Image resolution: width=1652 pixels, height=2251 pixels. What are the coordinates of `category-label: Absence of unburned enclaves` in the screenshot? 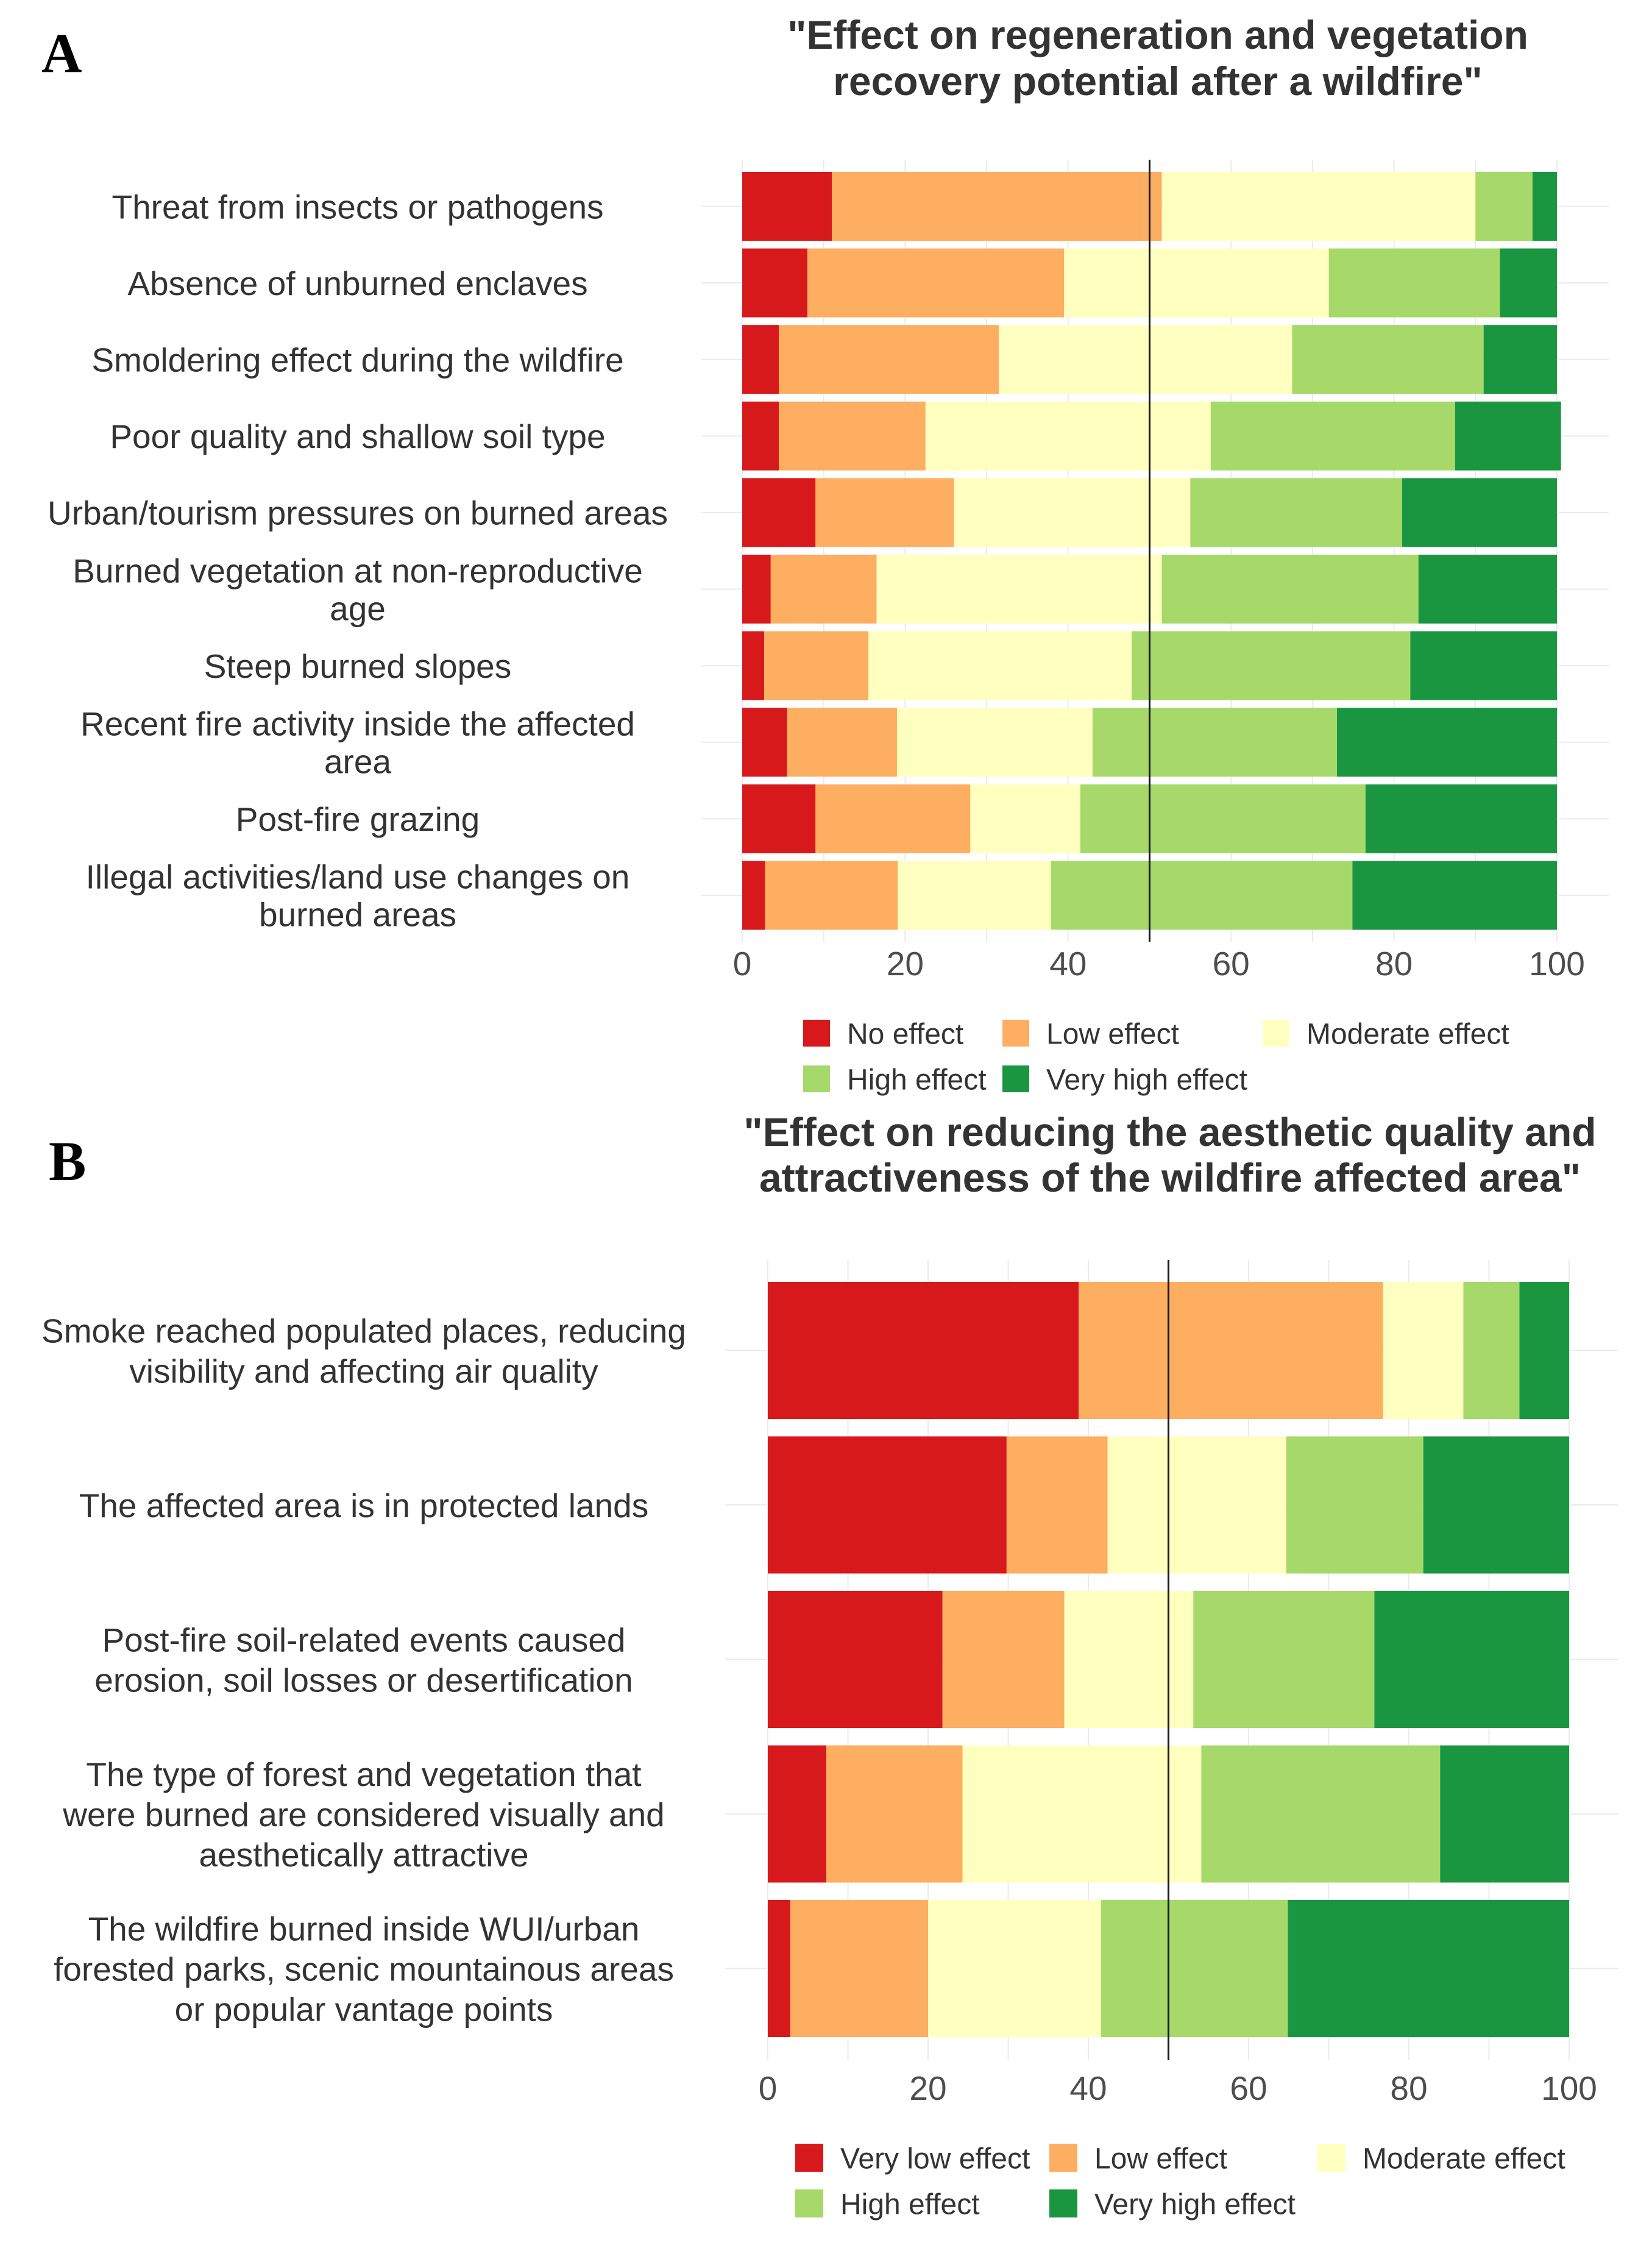 It's located at (357, 283).